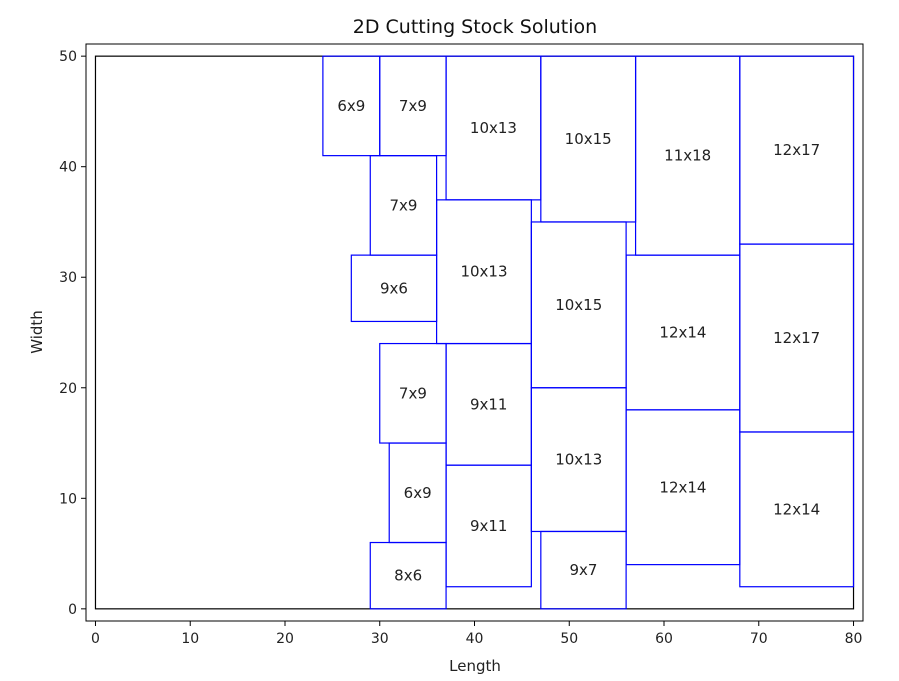 The width and height of the screenshot is (899, 681). Describe the element at coordinates (475, 666) in the screenshot. I see `x-axis-label: Length` at that location.